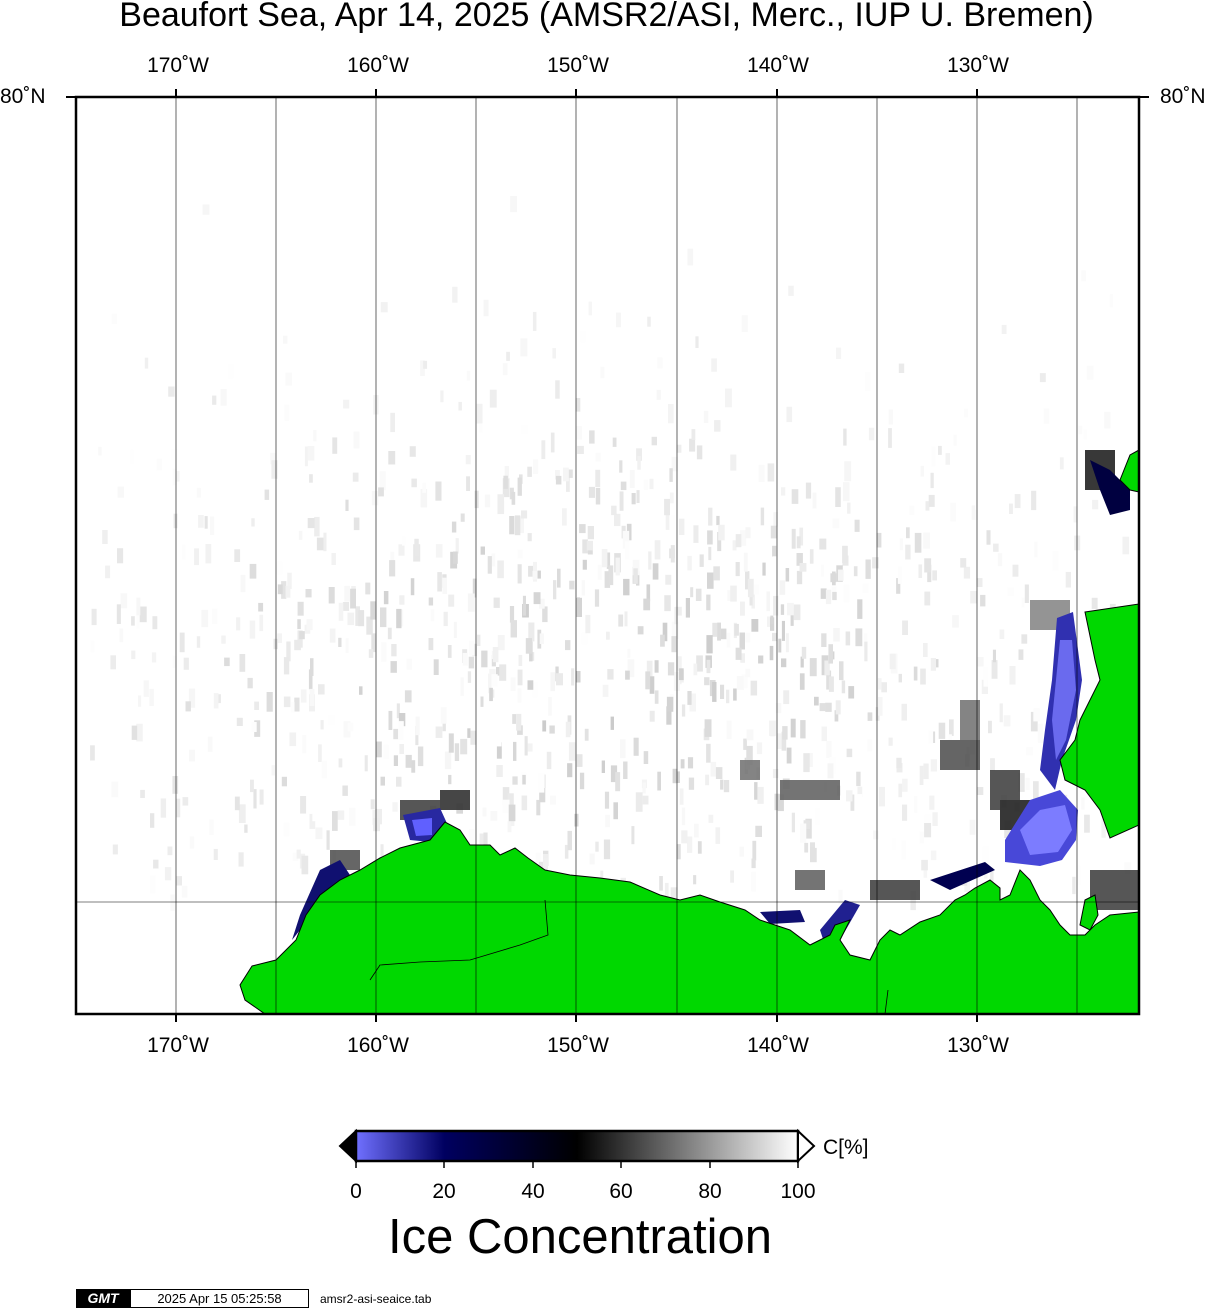 The image size is (1213, 1310). What do you see at coordinates (580, 1237) in the screenshot?
I see `colorbar-title: Ice Concentration` at bounding box center [580, 1237].